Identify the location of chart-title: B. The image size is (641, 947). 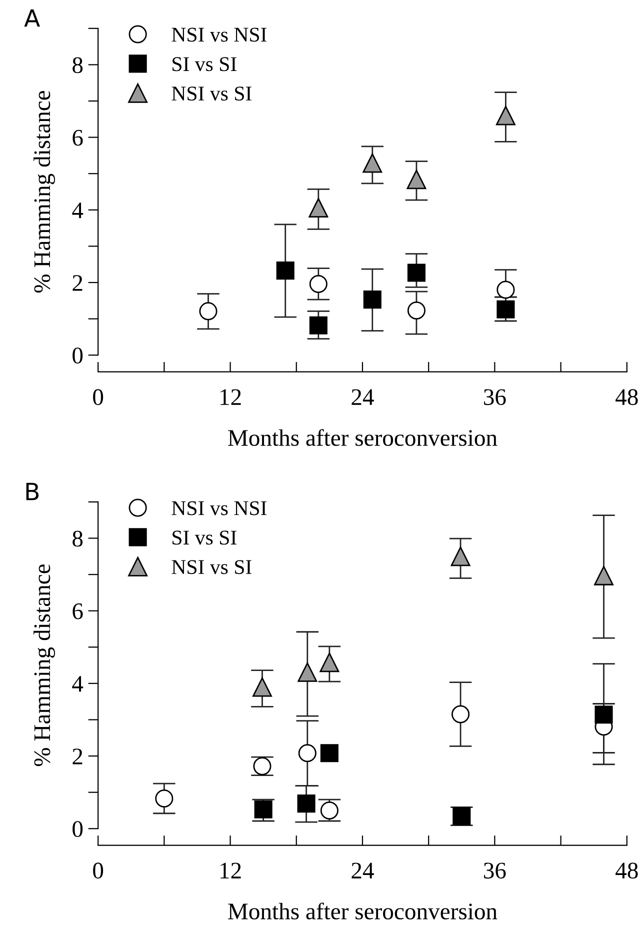
(32, 491).